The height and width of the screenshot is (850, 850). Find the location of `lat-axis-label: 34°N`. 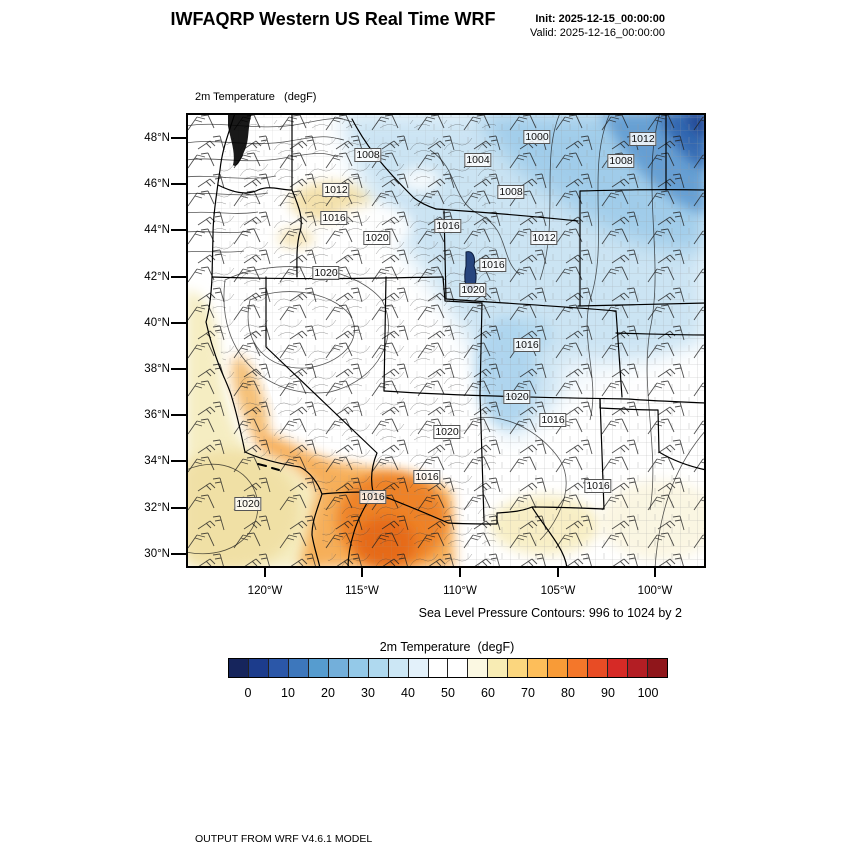

lat-axis-label: 34°N is located at coordinates (157, 461).